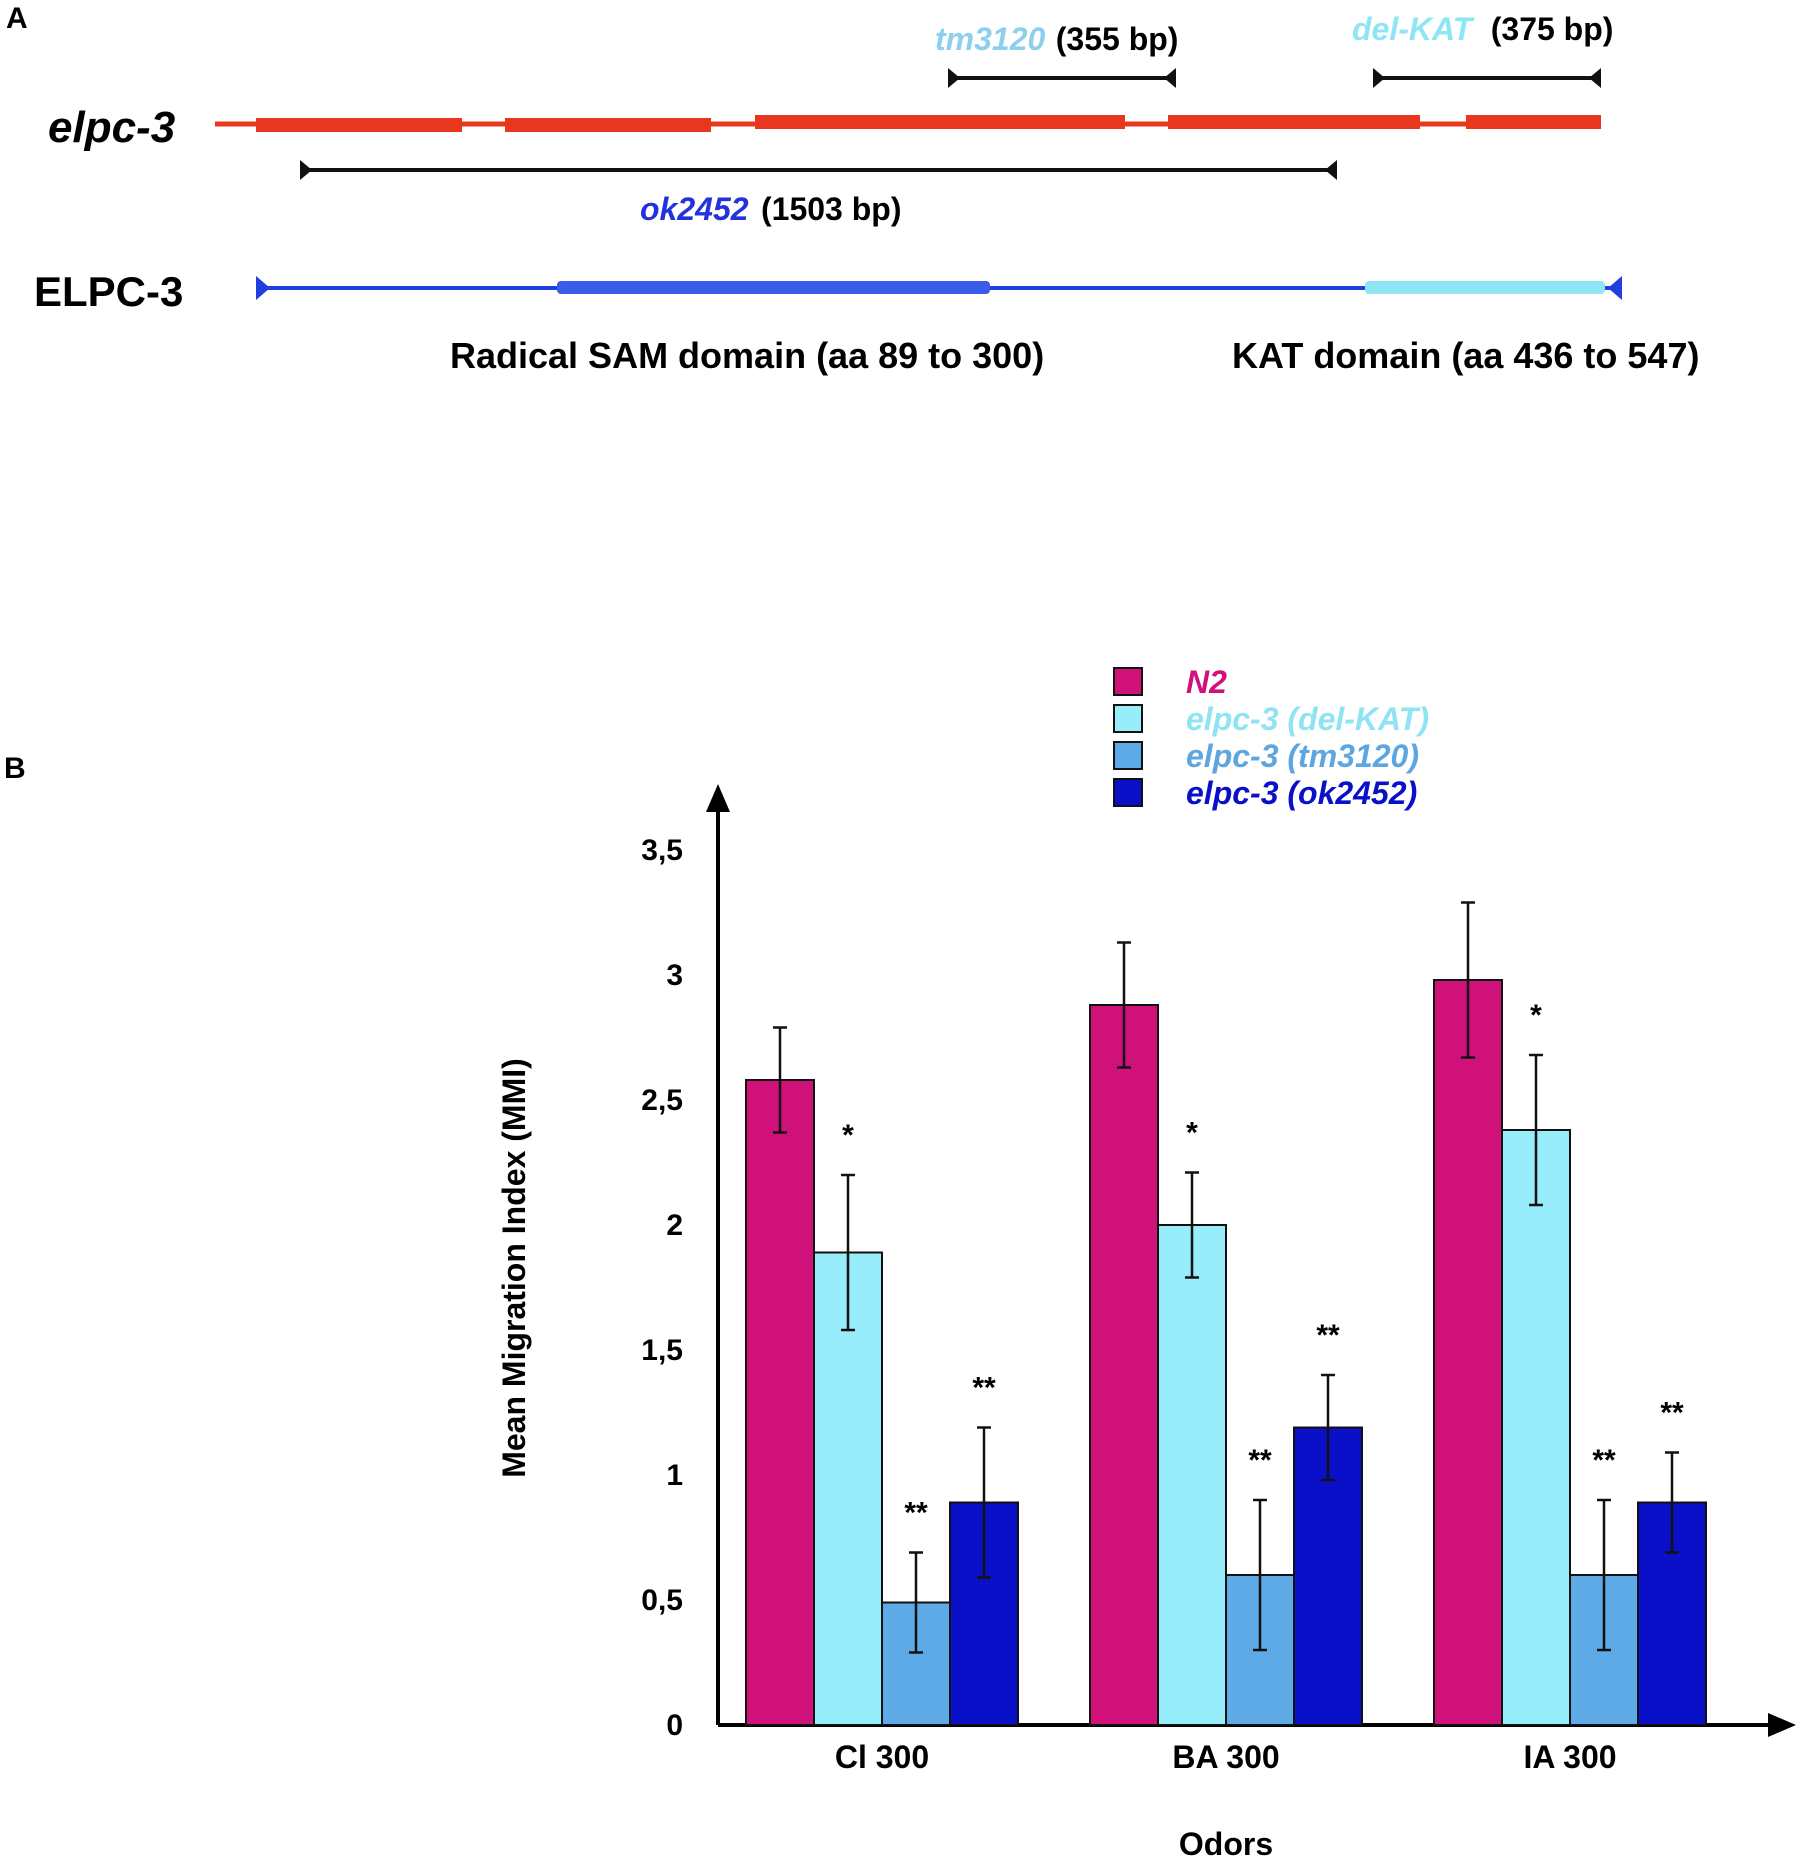  I want to click on chart-significance-marks: ***************, so click(1263, 1264).